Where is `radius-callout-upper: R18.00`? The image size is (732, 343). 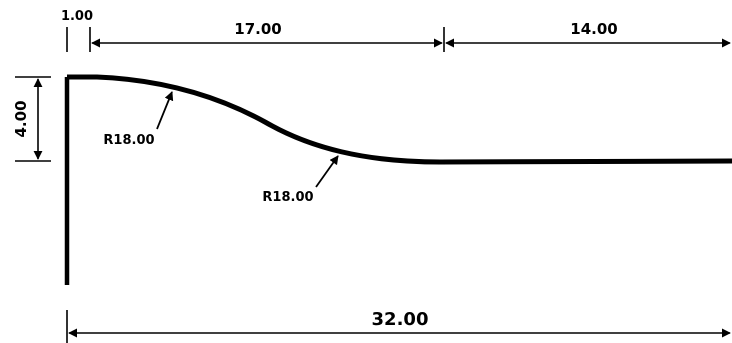 radius-callout-upper: R18.00 is located at coordinates (138, 119).